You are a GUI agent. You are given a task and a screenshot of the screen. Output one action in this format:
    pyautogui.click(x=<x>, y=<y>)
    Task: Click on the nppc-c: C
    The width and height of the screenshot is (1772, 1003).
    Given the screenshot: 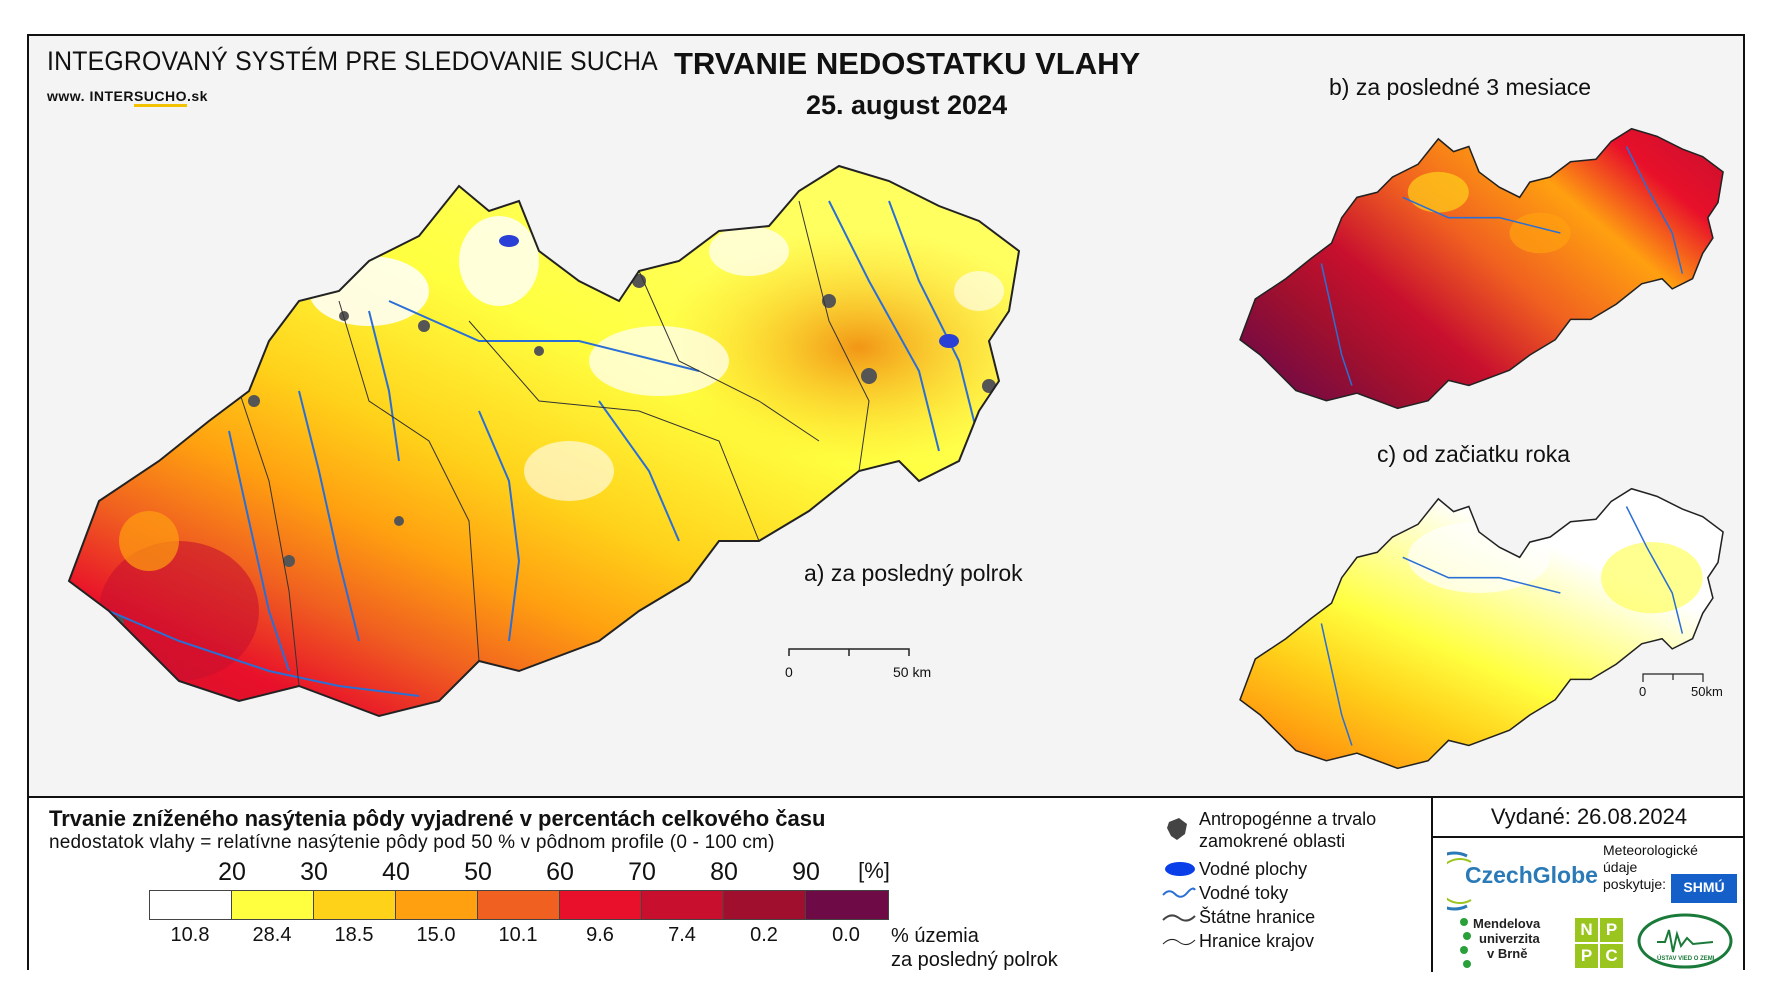 What is the action you would take?
    pyautogui.click(x=1611, y=956)
    